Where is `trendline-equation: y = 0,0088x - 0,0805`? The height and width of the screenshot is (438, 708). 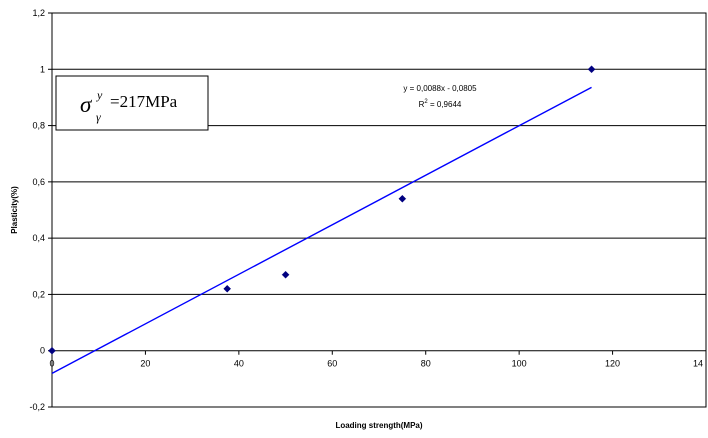 trendline-equation: y = 0,0088x - 0,0805 is located at coordinates (440, 88).